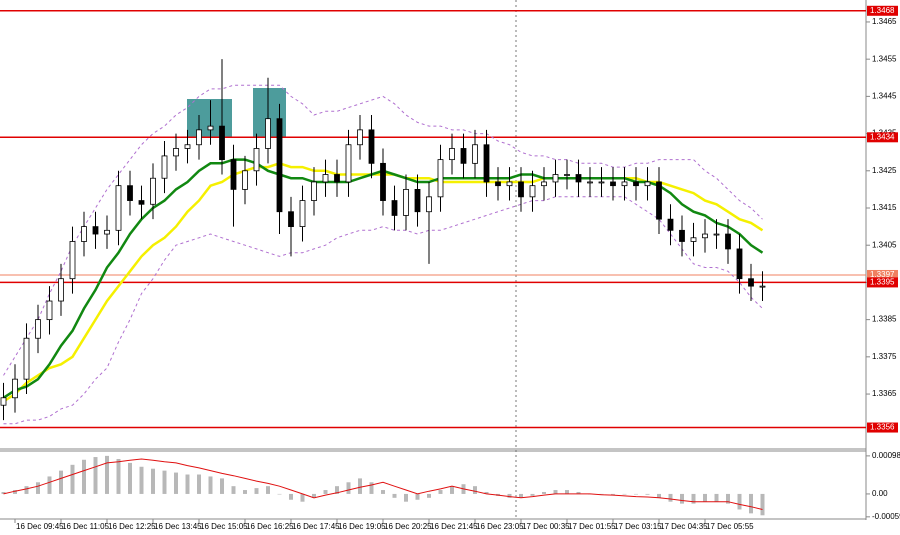 The width and height of the screenshot is (900, 535). Describe the element at coordinates (884, 207) in the screenshot. I see `y-tick-label: 1.3415` at that location.